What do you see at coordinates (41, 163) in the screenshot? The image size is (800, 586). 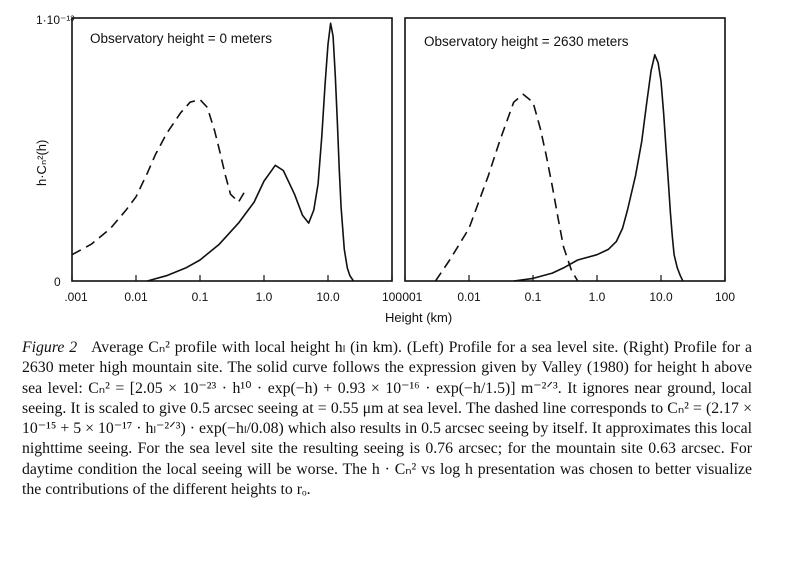 I see `y-axis-label: h·Cₙ²(h)` at bounding box center [41, 163].